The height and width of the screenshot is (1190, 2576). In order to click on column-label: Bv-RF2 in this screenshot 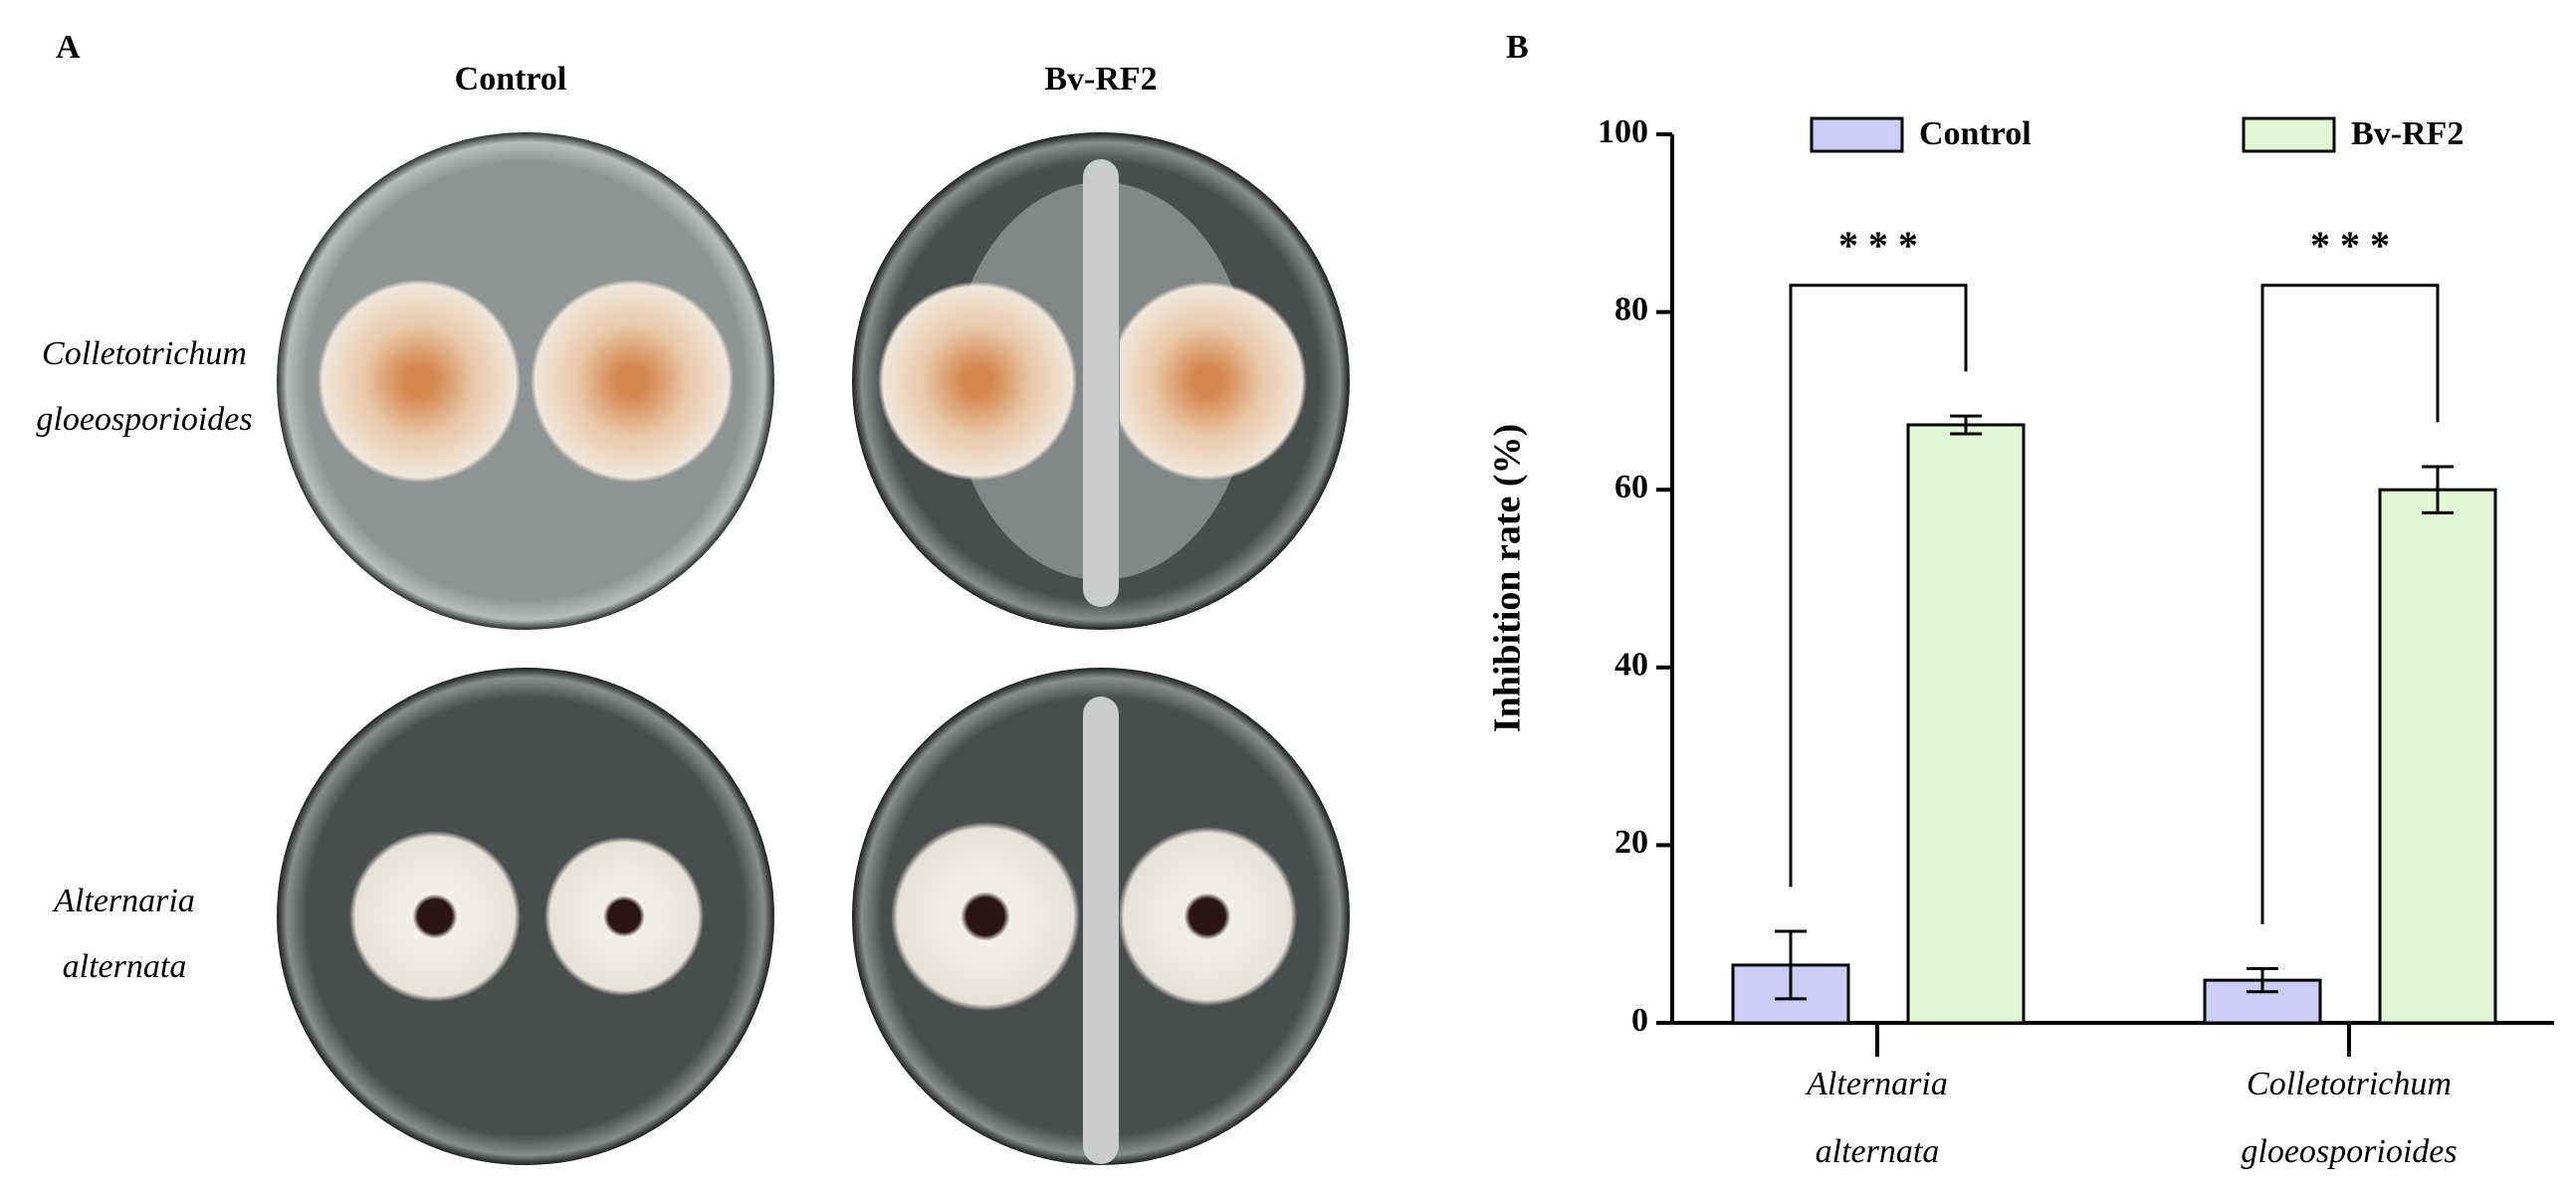, I will do `click(1100, 79)`.